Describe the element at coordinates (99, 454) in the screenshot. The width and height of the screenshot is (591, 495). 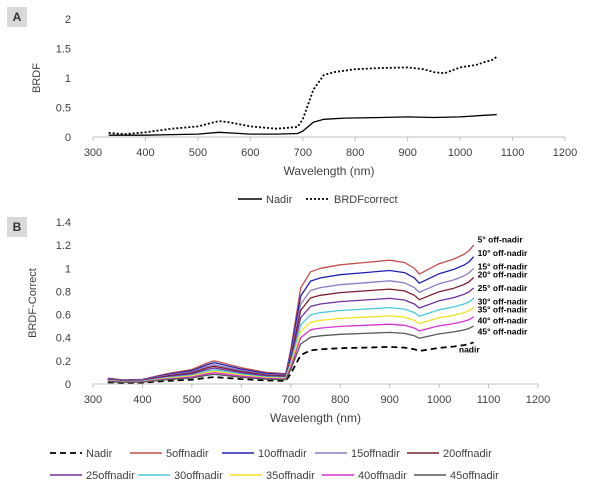
I see `pb-legend-label: Nadir` at that location.